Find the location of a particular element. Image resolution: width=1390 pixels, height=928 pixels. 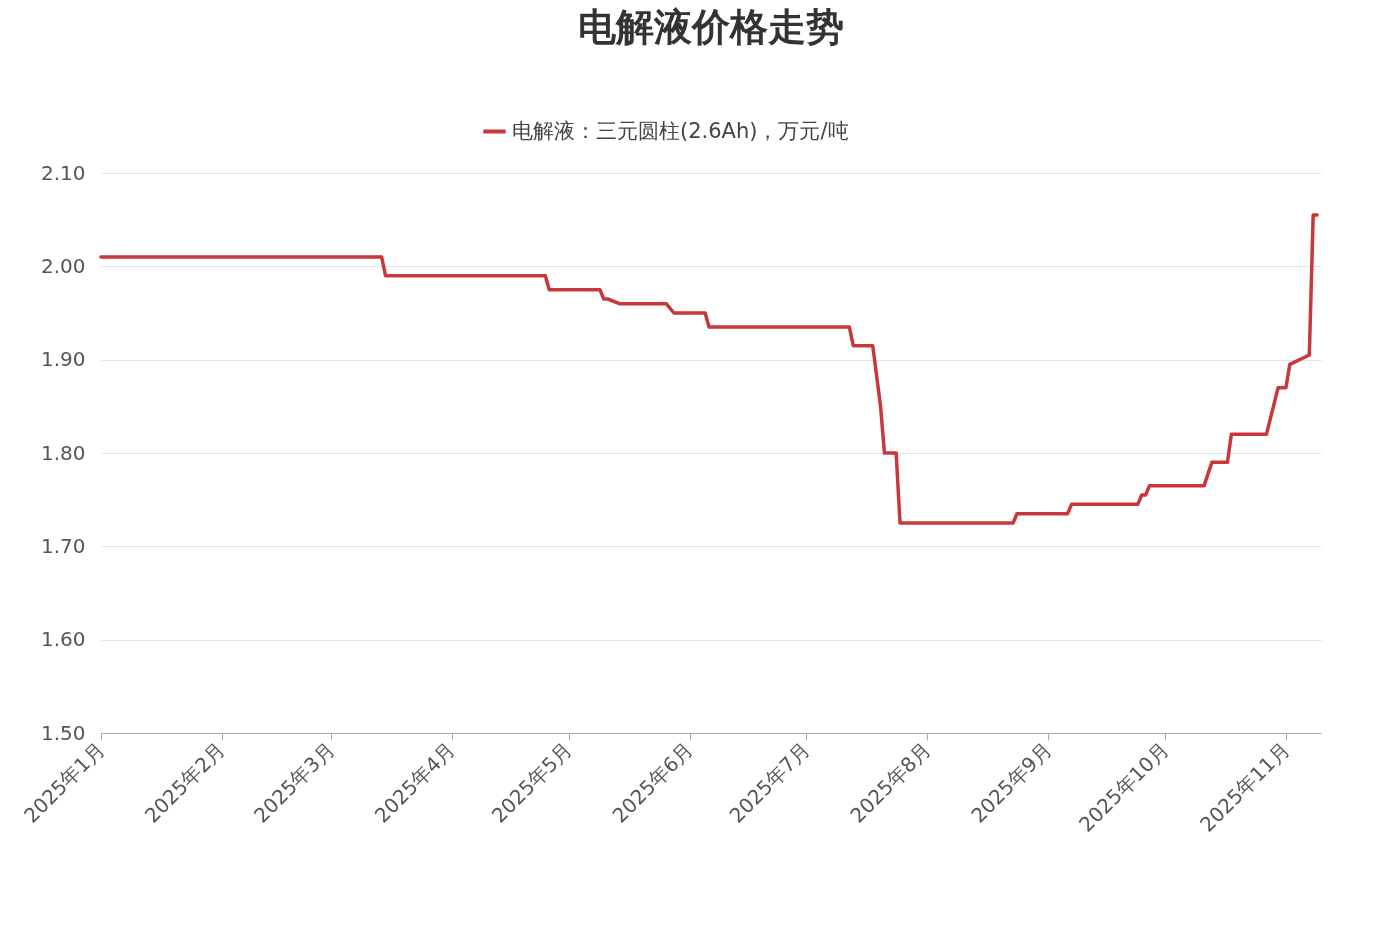

y-tick-label: 1.50 is located at coordinates (63, 732).